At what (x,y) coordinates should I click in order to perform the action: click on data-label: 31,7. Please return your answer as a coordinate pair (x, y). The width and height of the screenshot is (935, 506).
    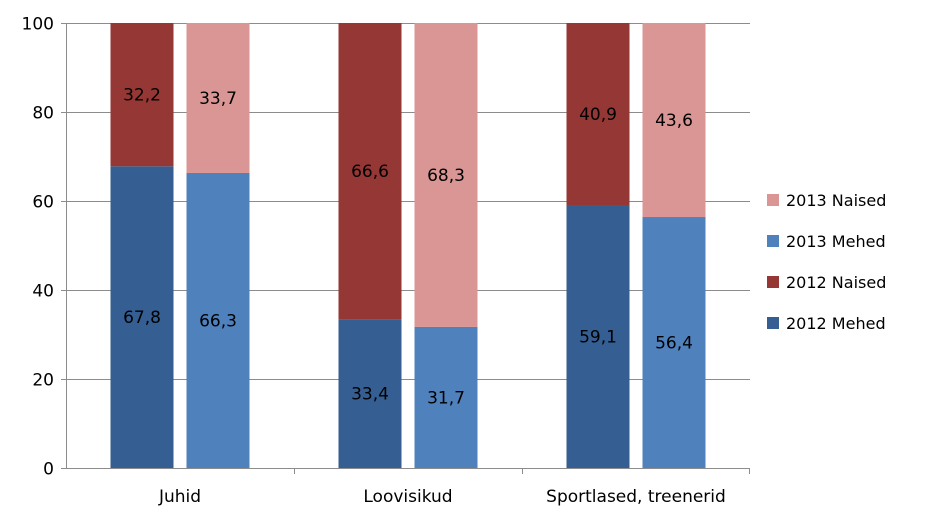
    Looking at the image, I should click on (446, 398).